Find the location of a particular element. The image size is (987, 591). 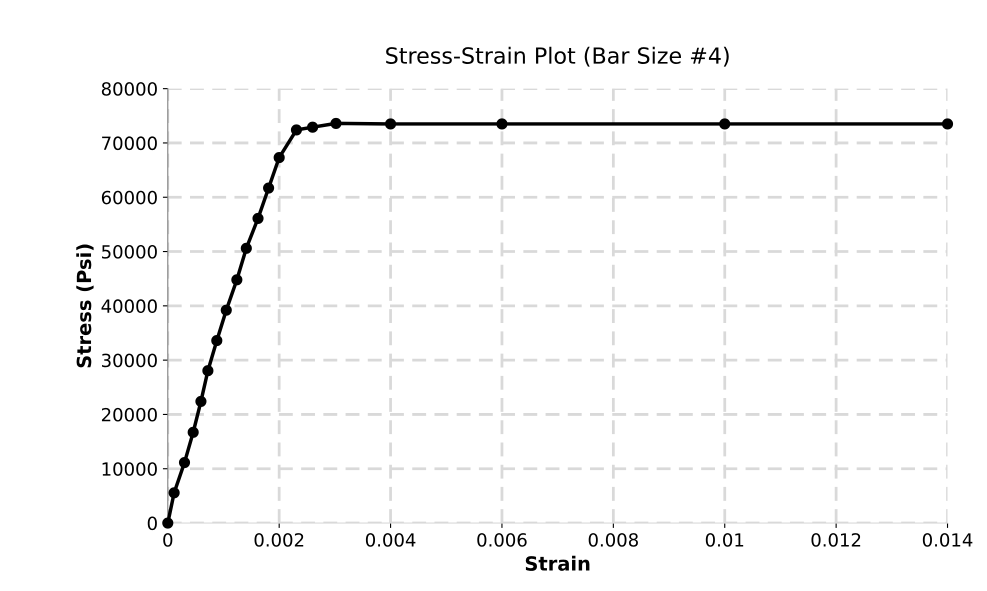

x-tick-label: 0.014 is located at coordinates (947, 540).